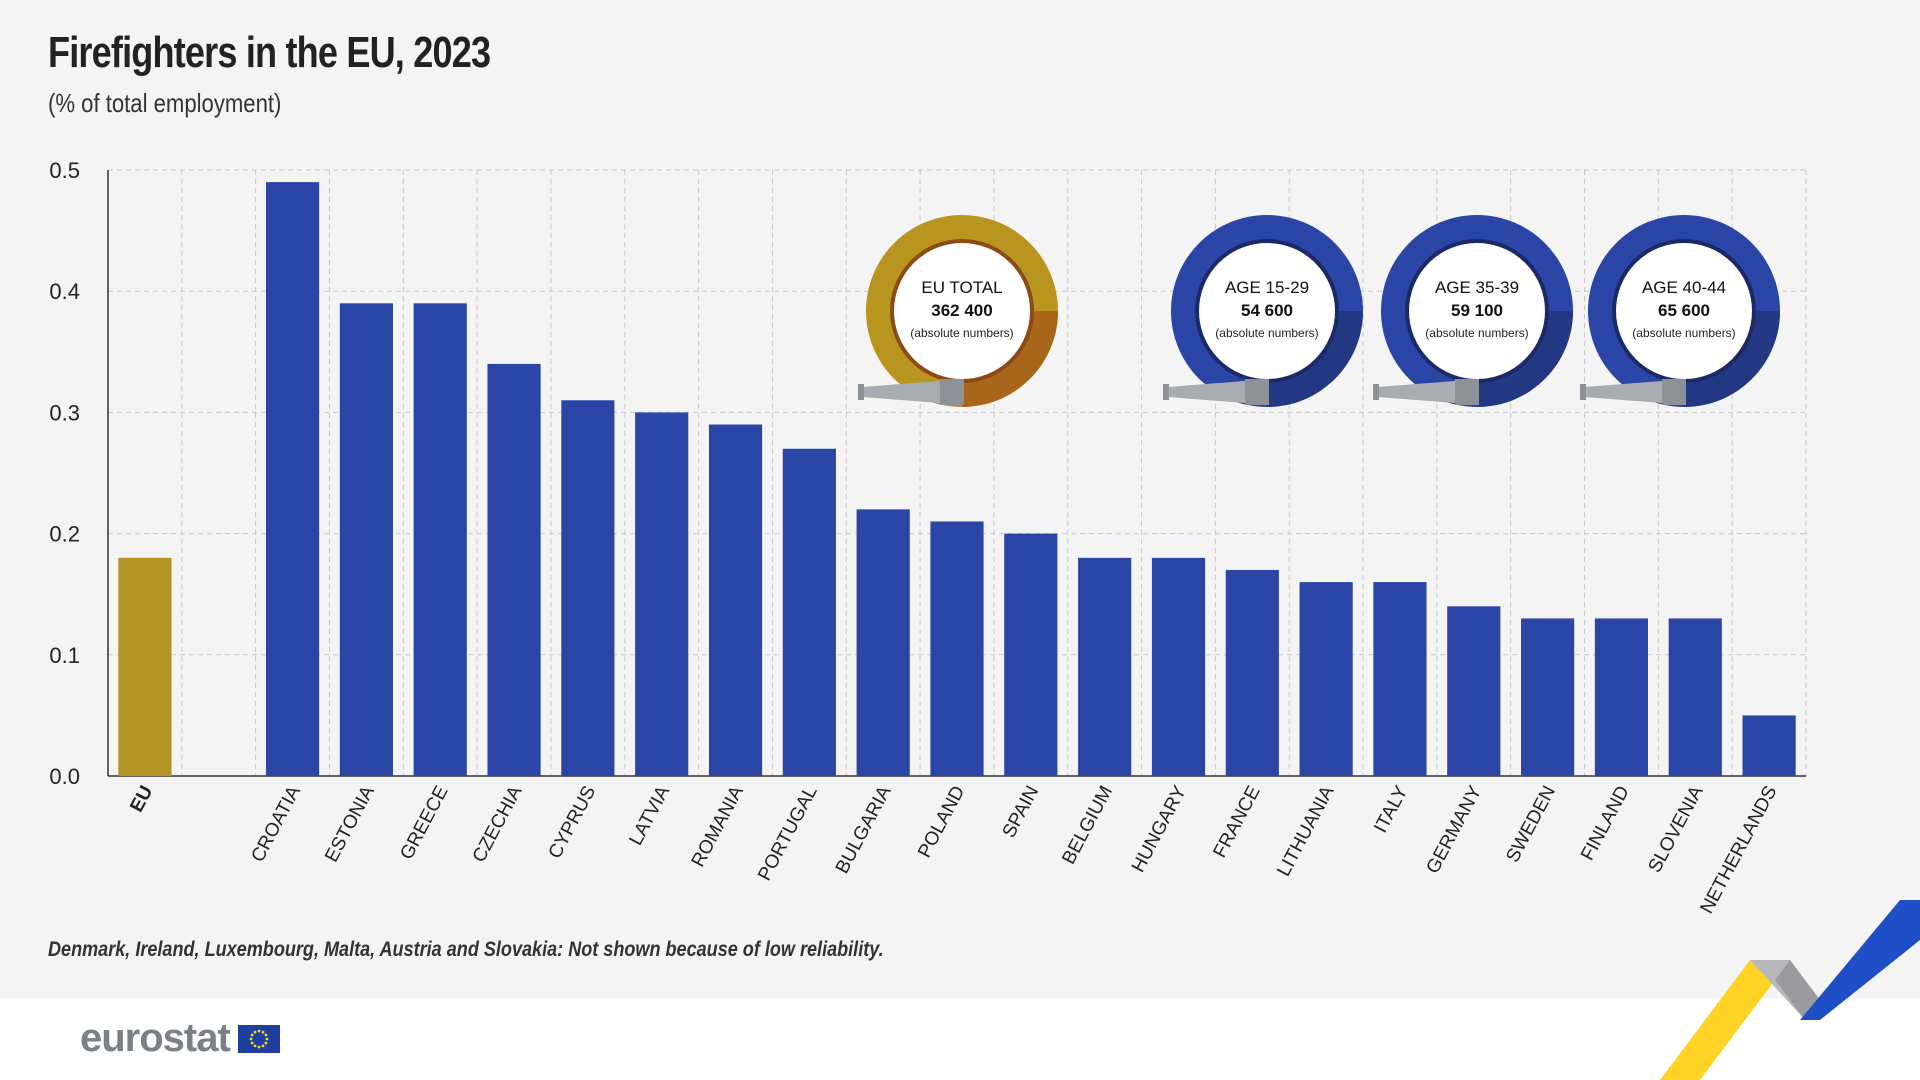 The width and height of the screenshot is (1920, 1080). Describe the element at coordinates (1305, 831) in the screenshot. I see `x-tick-label: LITHUANIA` at that location.